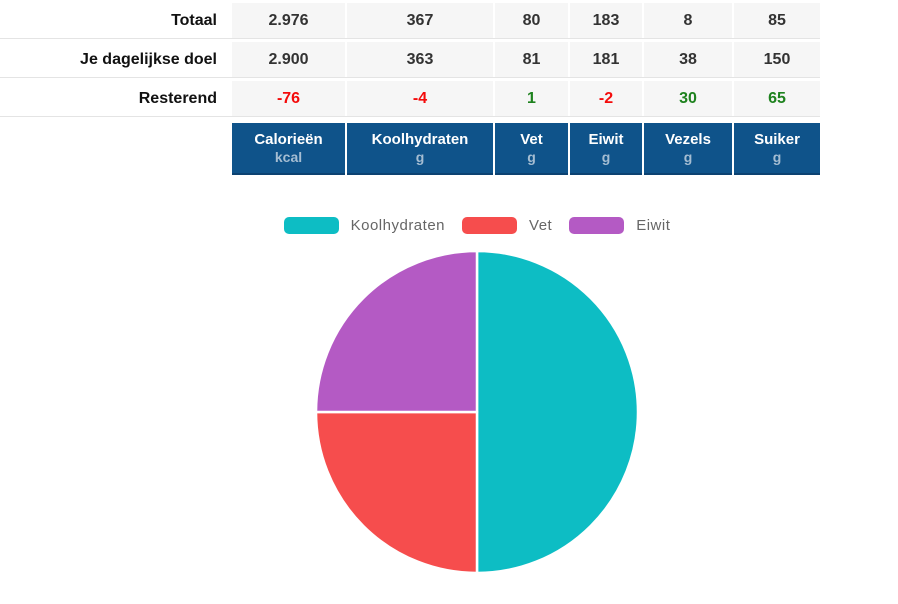 This screenshot has height=604, width=898. What do you see at coordinates (531, 59) in the screenshot?
I see `cell-doel-vet: 81` at bounding box center [531, 59].